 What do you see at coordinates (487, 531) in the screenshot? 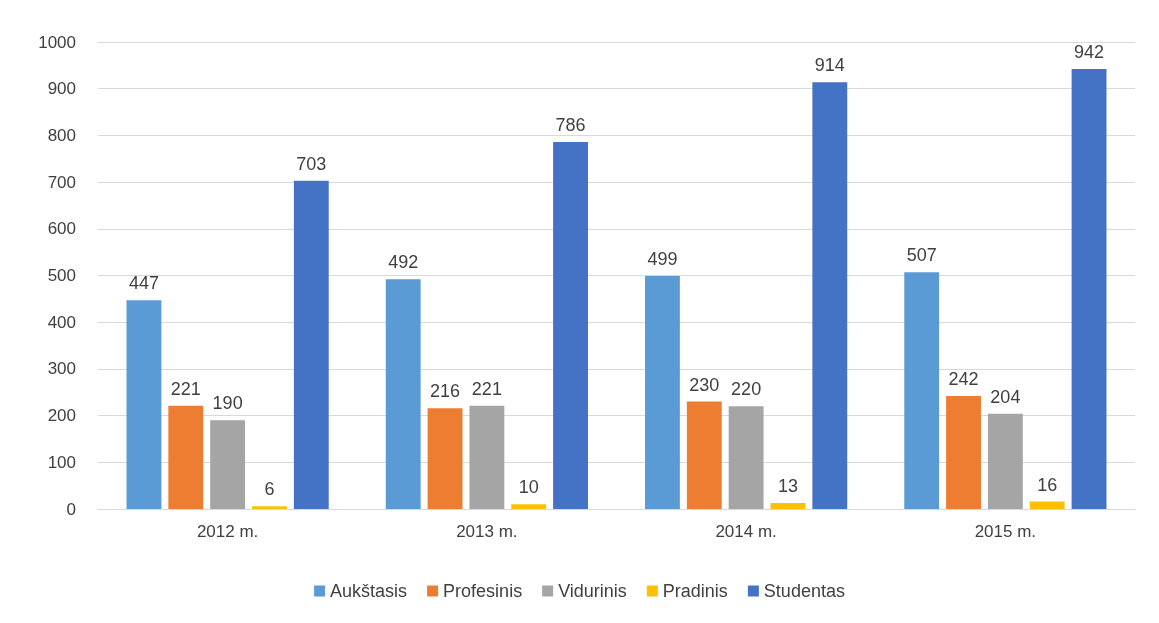
I see `x-tick-label: 2013 m.` at bounding box center [487, 531].